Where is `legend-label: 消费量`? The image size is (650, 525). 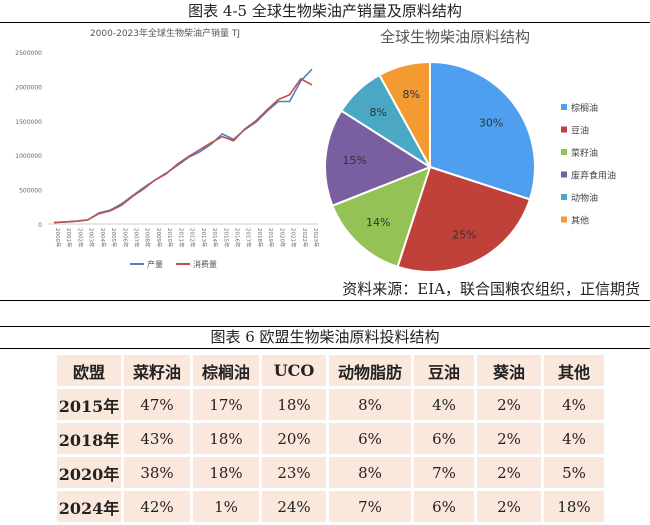 legend-label: 消费量 is located at coordinates (205, 264).